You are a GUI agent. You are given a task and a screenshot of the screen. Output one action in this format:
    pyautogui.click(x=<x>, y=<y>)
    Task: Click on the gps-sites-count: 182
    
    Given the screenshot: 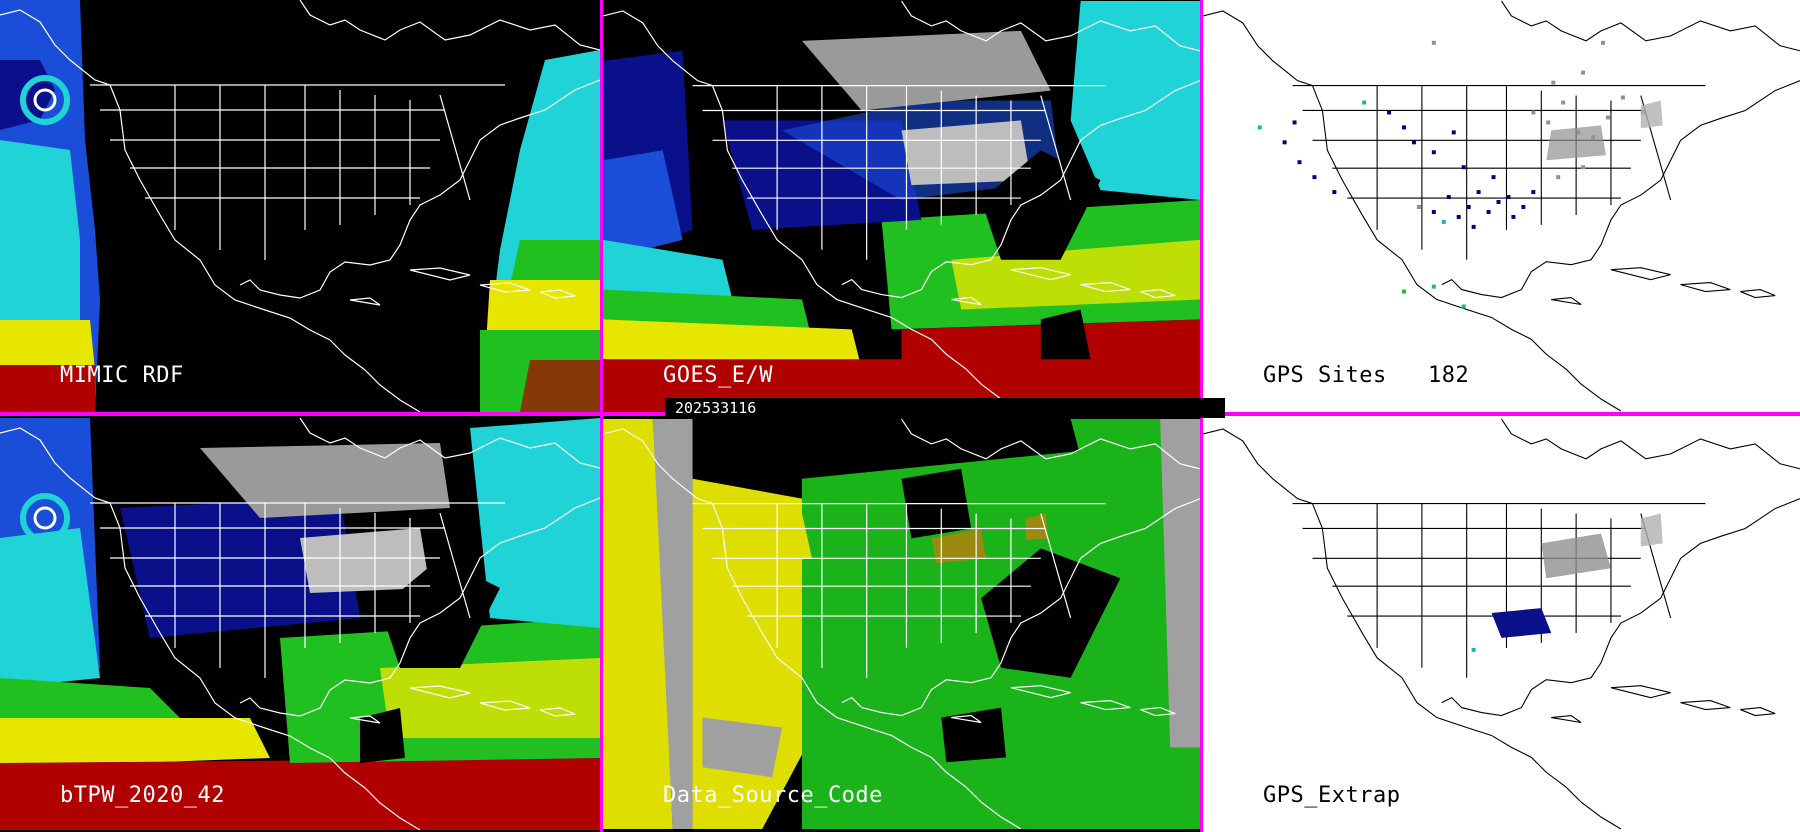 What is the action you would take?
    pyautogui.click(x=1448, y=375)
    